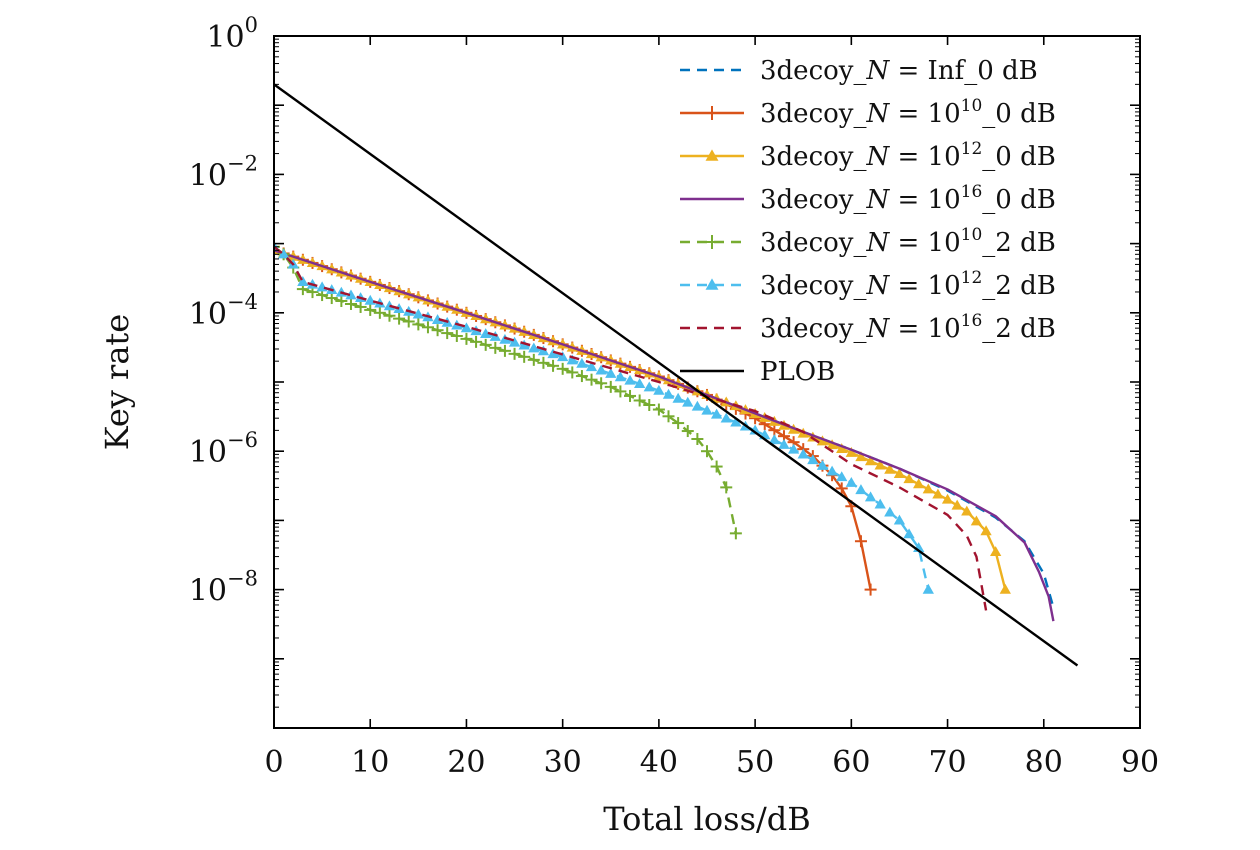 This screenshot has width=1260, height=850. I want to click on legend-label: 3decoy_N = 1012_2 dB, so click(908, 284).